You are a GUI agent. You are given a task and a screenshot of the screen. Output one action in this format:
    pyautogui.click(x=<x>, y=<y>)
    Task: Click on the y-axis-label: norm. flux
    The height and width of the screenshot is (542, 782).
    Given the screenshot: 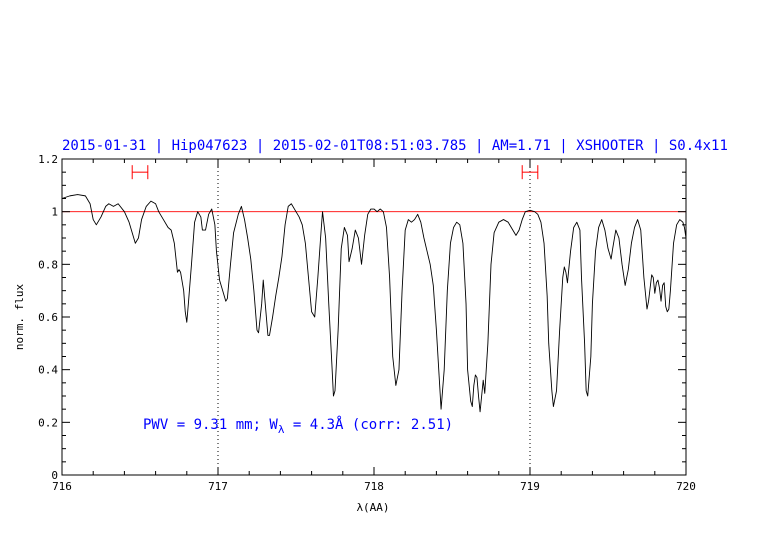 What is the action you would take?
    pyautogui.click(x=19, y=317)
    